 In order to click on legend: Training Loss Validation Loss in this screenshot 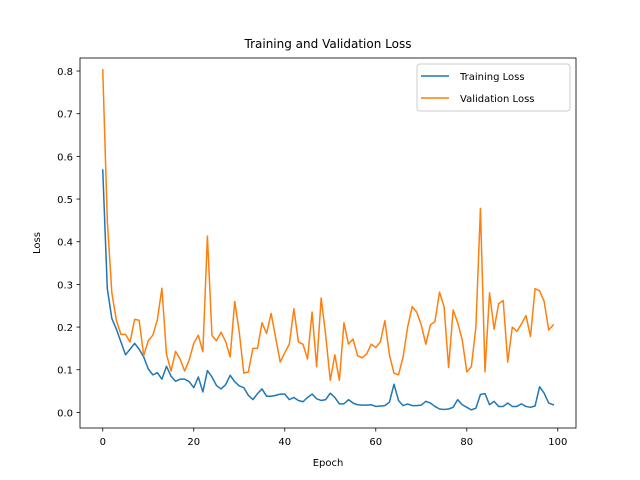, I will do `click(493, 87)`.